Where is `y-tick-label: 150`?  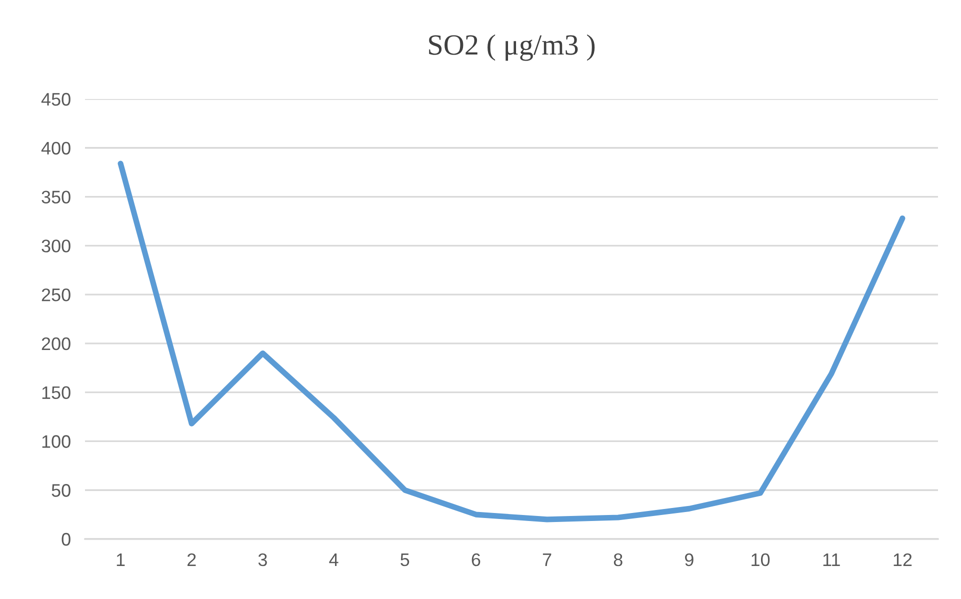 y-tick-label: 150 is located at coordinates (56, 393).